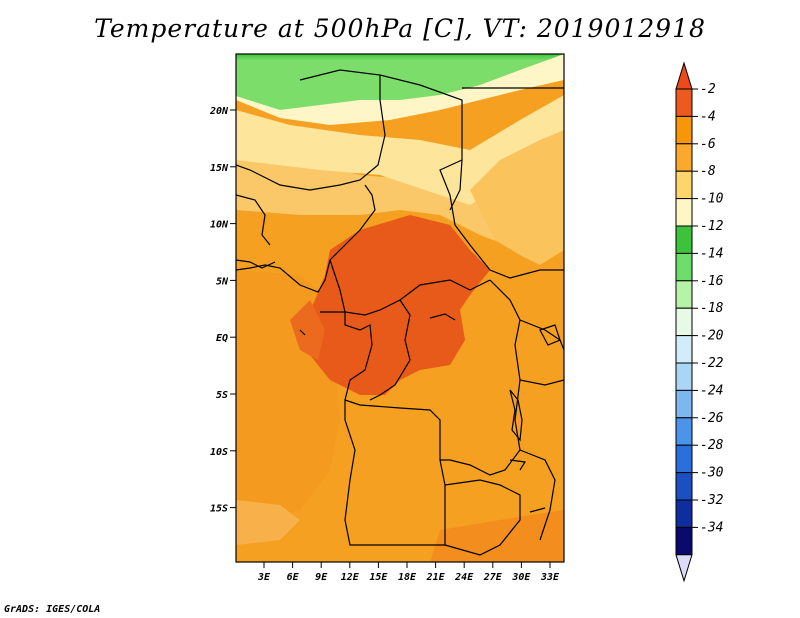 Image resolution: width=800 pixels, height=618 pixels. What do you see at coordinates (222, 338) in the screenshot?
I see `lat-label: EQ` at bounding box center [222, 338].